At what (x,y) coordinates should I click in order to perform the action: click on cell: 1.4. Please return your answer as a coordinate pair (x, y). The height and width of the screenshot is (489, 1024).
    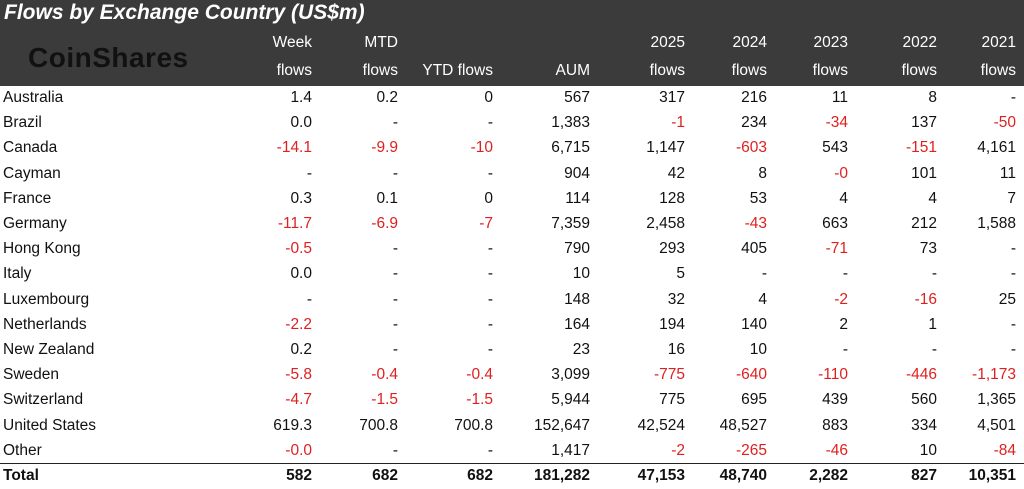
    Looking at the image, I should click on (301, 97).